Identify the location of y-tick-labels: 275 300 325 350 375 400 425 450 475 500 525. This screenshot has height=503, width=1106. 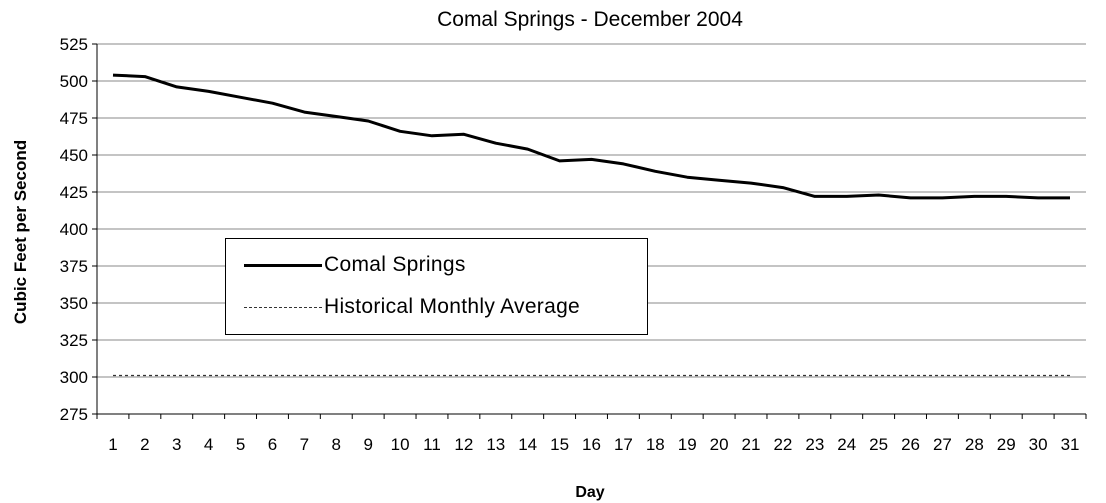
(78, 229).